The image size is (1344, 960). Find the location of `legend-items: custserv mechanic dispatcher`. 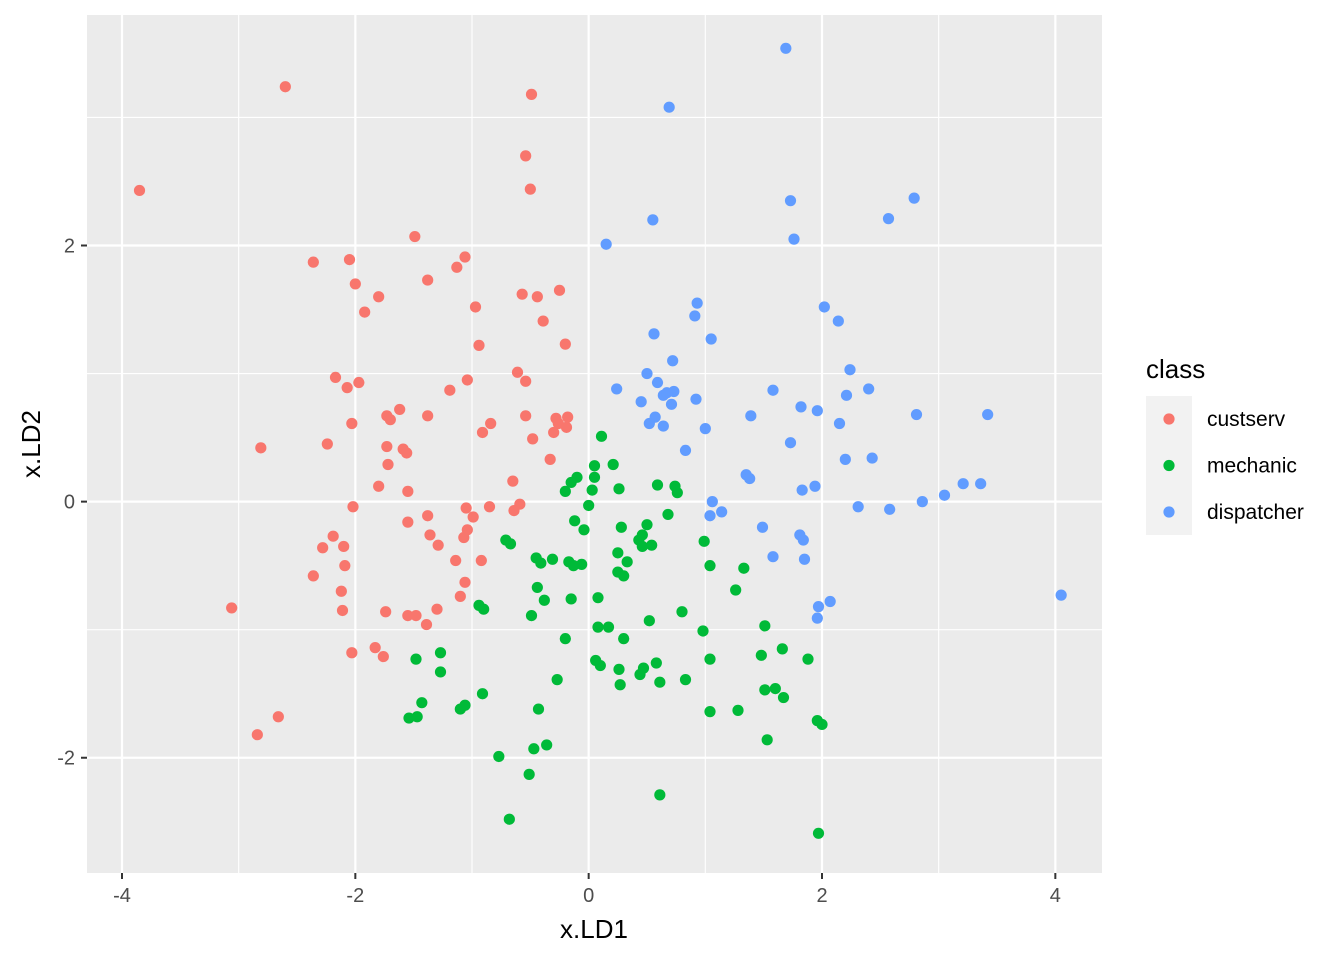

legend-items: custserv mechanic dispatcher is located at coordinates (1233, 466).